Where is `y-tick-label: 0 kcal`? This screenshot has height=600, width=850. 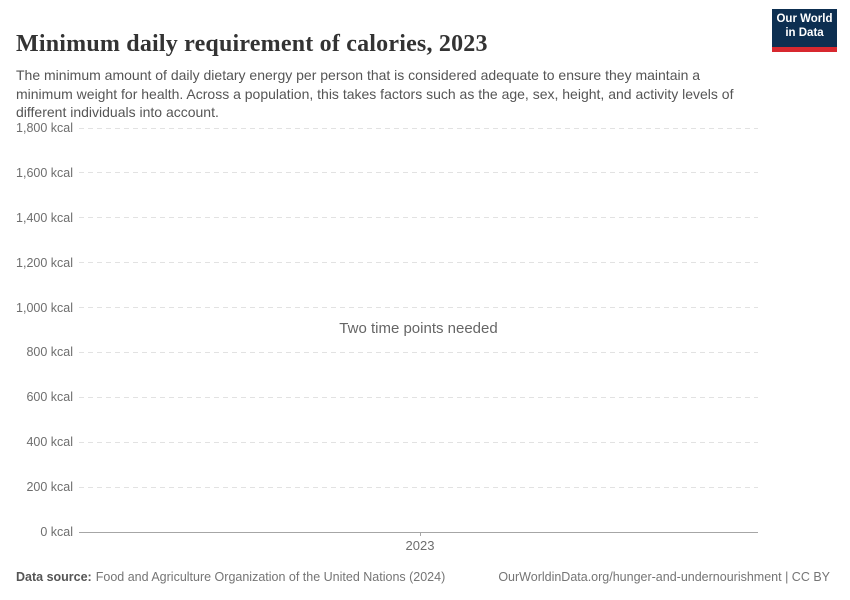
y-tick-label: 0 kcal is located at coordinates (56, 532).